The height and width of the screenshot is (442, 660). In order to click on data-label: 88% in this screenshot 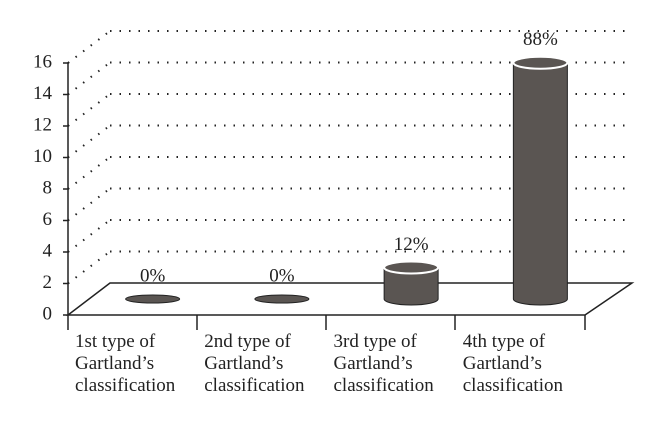, I will do `click(540, 39)`.